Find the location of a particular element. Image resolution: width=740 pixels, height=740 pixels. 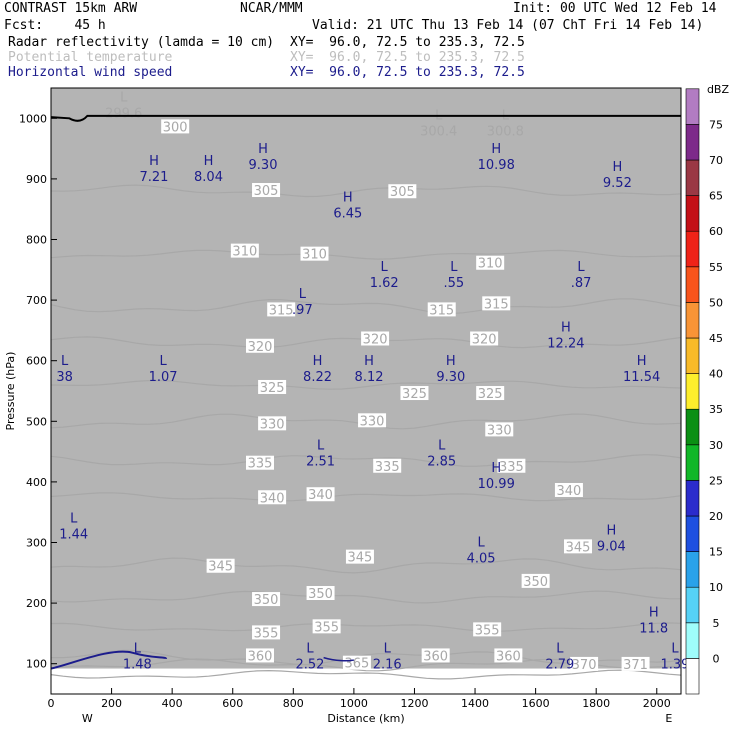

wind-extremum-value: .87 is located at coordinates (581, 283).